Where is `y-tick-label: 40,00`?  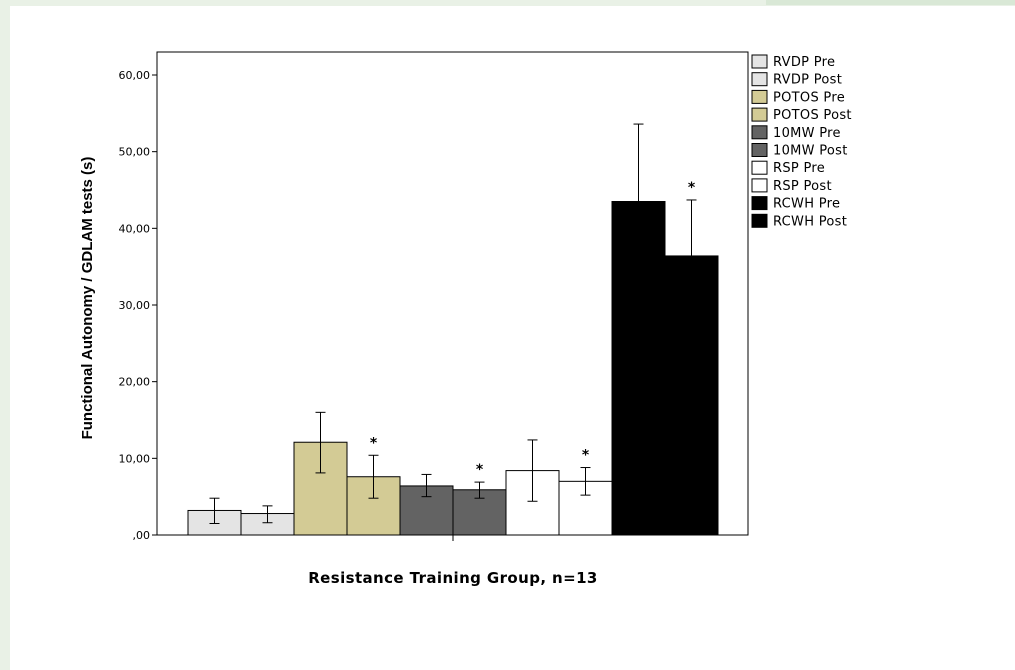
y-tick-label: 40,00 is located at coordinates (135, 228).